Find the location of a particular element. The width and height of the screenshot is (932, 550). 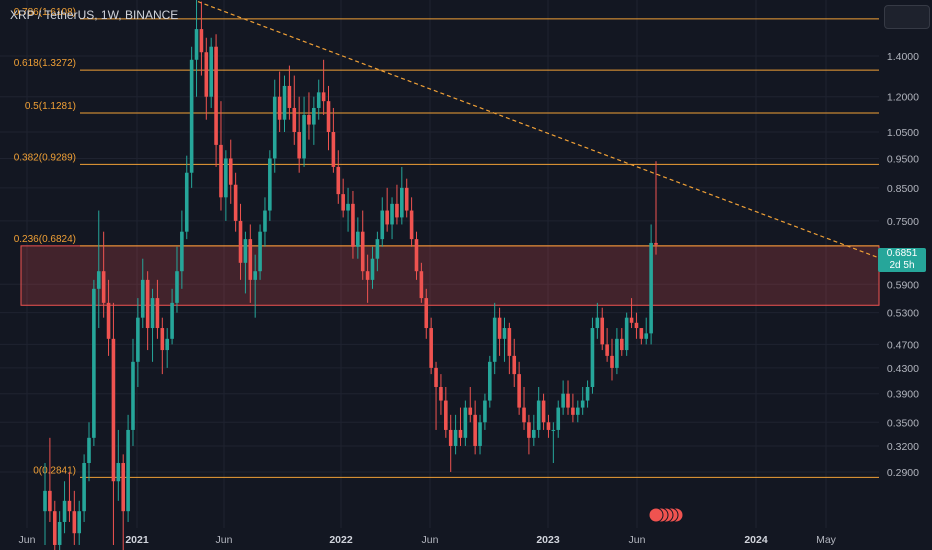

time-tick: 2022 is located at coordinates (341, 540).